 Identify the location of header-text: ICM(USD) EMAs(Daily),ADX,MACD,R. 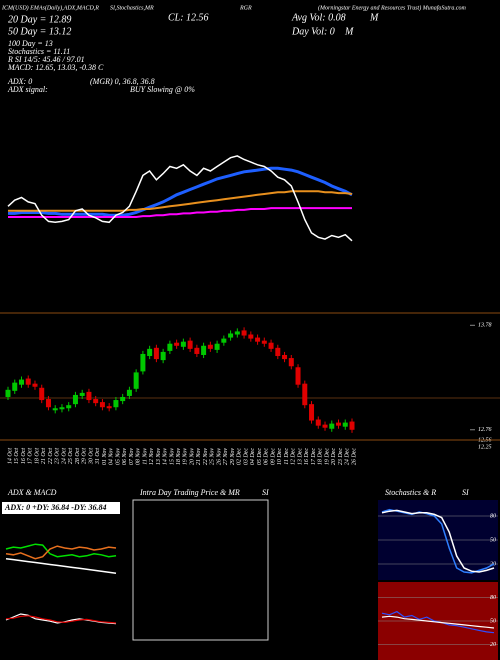
(50, 7).